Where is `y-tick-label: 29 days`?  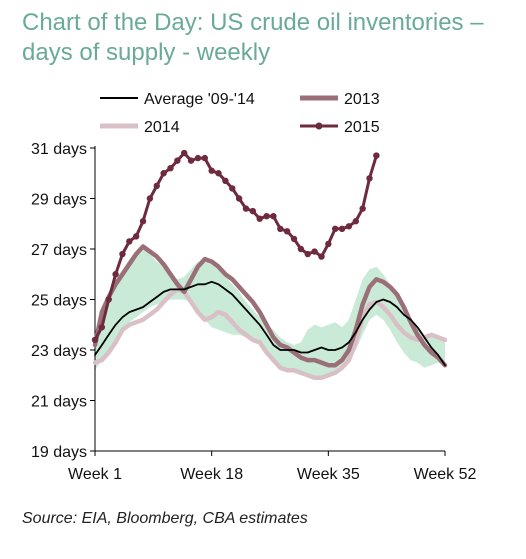 y-tick-label: 29 days is located at coordinates (59, 200).